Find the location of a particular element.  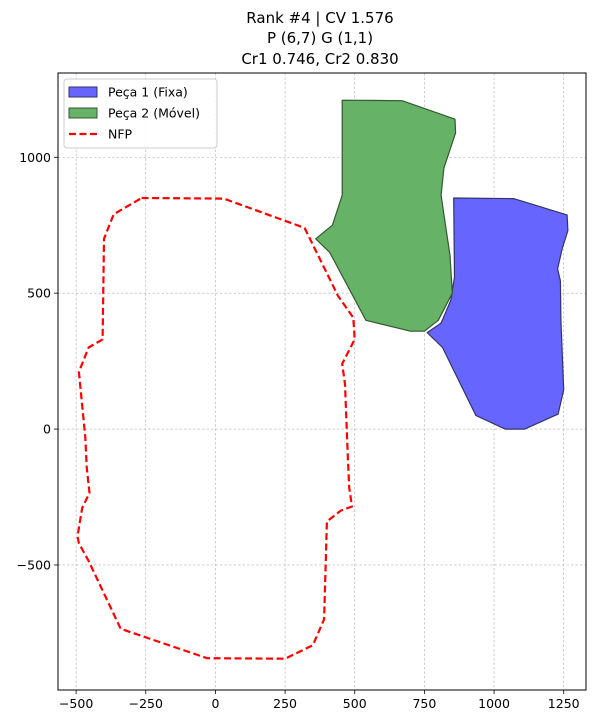

x-tick-label: 1000 is located at coordinates (494, 703).